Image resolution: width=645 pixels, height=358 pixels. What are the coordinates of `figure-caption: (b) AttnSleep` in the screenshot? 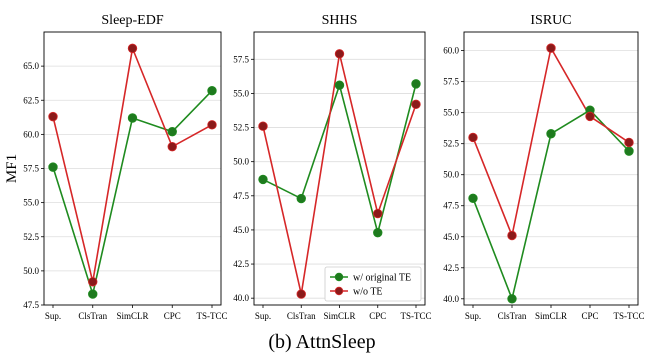 It's located at (321, 342).